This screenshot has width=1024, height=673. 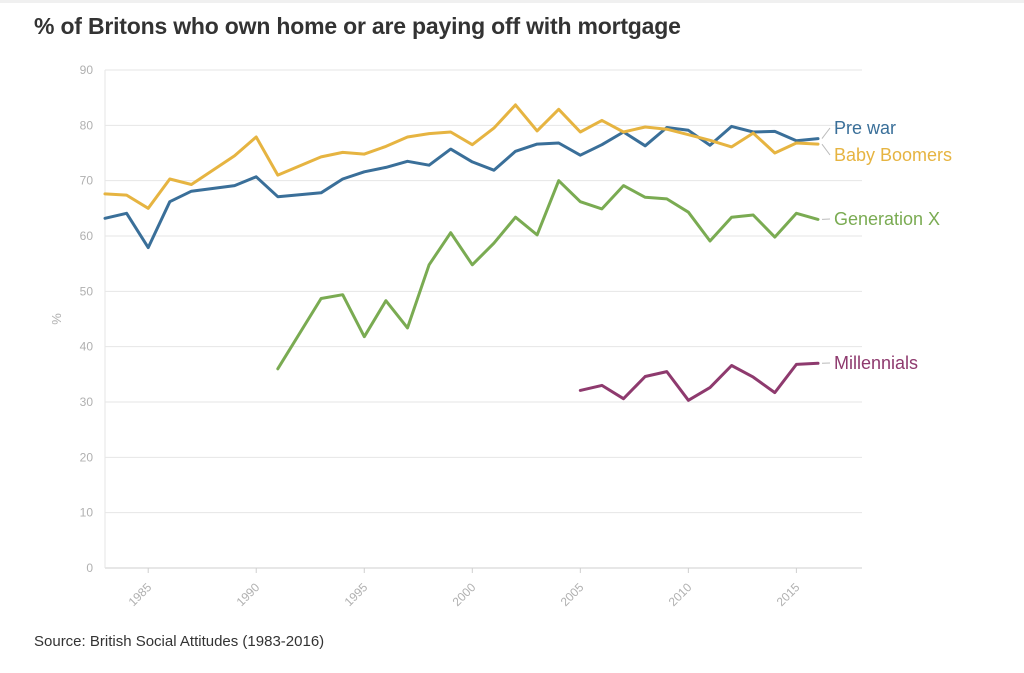 What do you see at coordinates (680, 594) in the screenshot?
I see `x-tick-label: 2010` at bounding box center [680, 594].